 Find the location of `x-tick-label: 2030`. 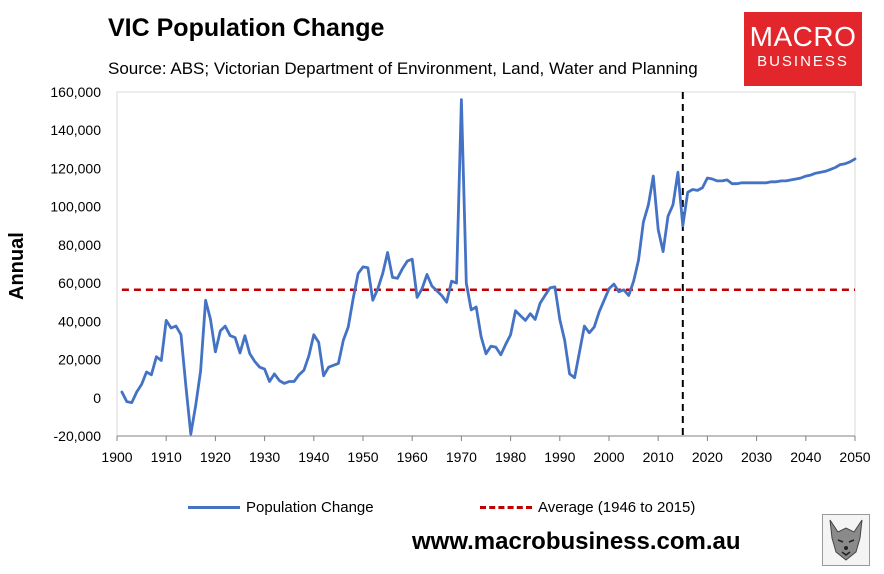

x-tick-label: 2030 is located at coordinates (756, 457).